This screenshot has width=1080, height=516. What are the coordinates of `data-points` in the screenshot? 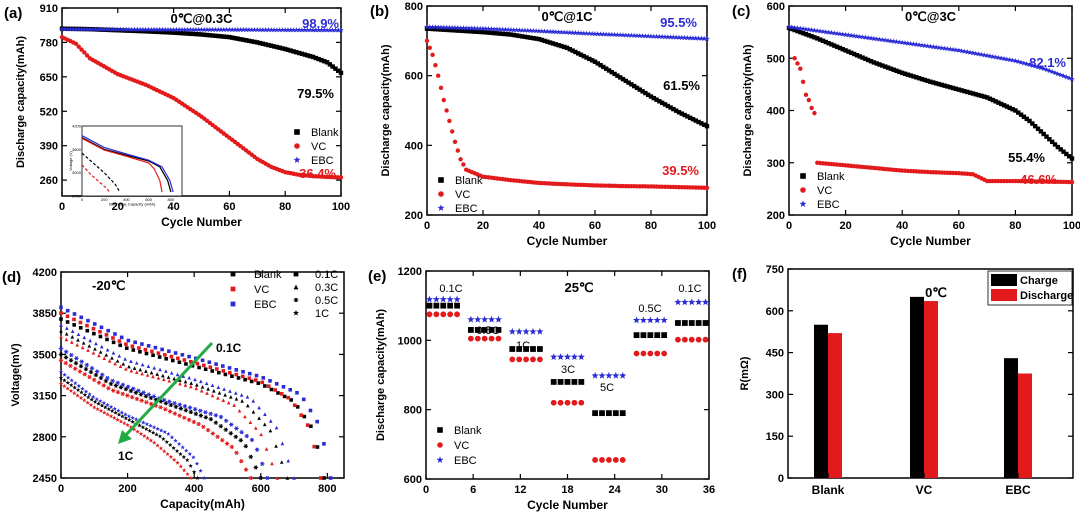 It's located at (195, 393).